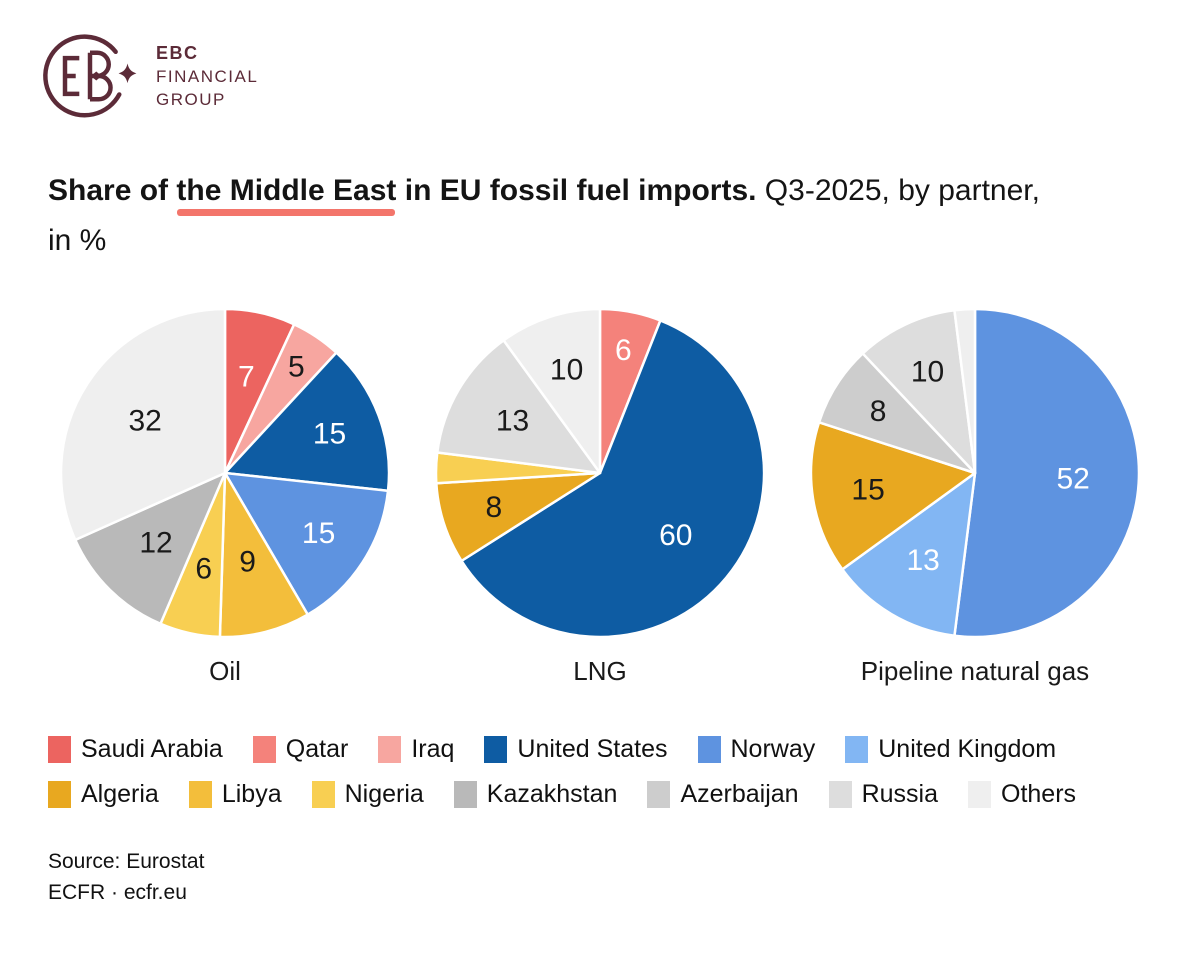  What do you see at coordinates (899, 794) in the screenshot?
I see `legend-label: Russia` at bounding box center [899, 794].